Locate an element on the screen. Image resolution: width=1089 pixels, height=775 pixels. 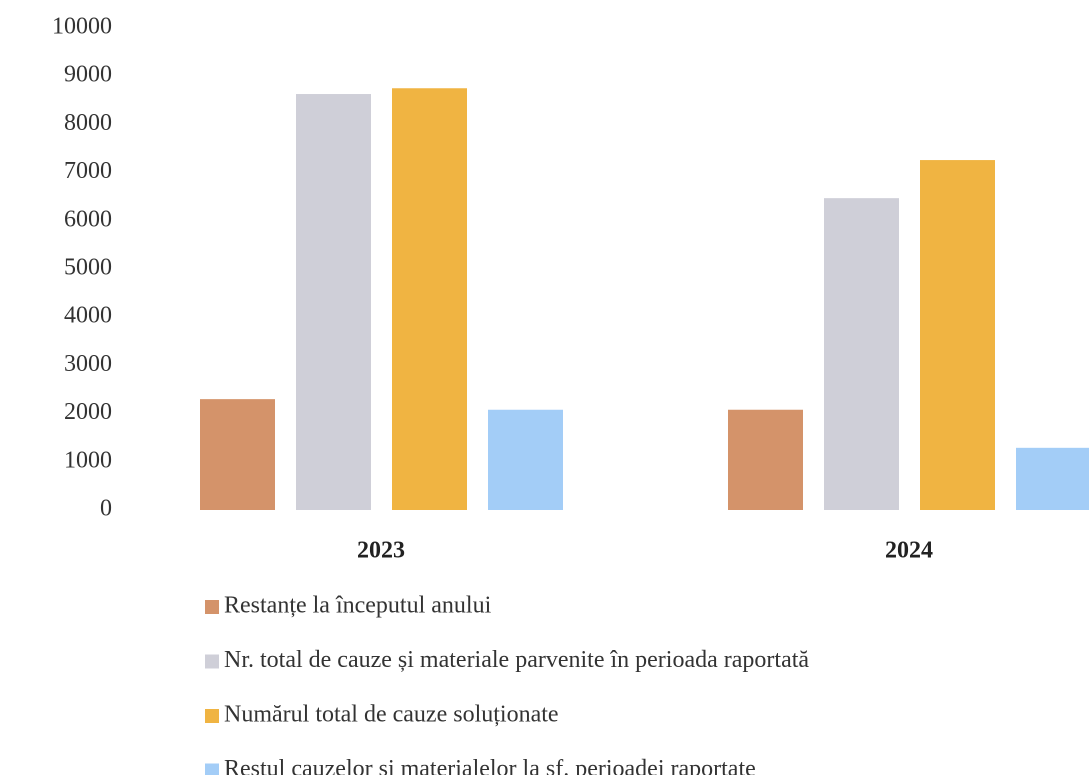
y-tick-label: 7000 is located at coordinates (88, 171).